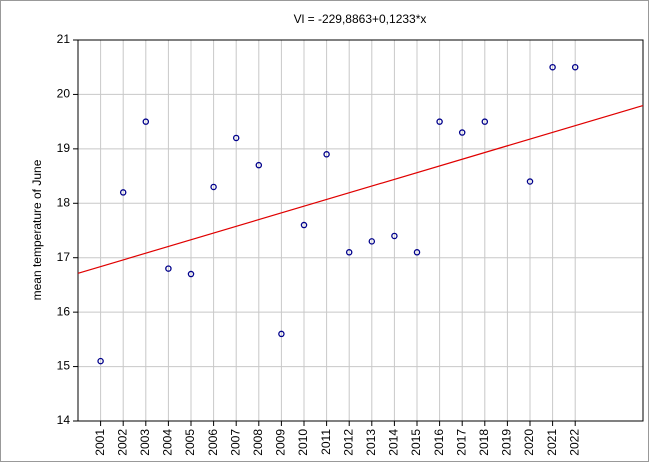 The width and height of the screenshot is (649, 462). Describe the element at coordinates (326, 442) in the screenshot. I see `x-tick-label: 2011` at that location.